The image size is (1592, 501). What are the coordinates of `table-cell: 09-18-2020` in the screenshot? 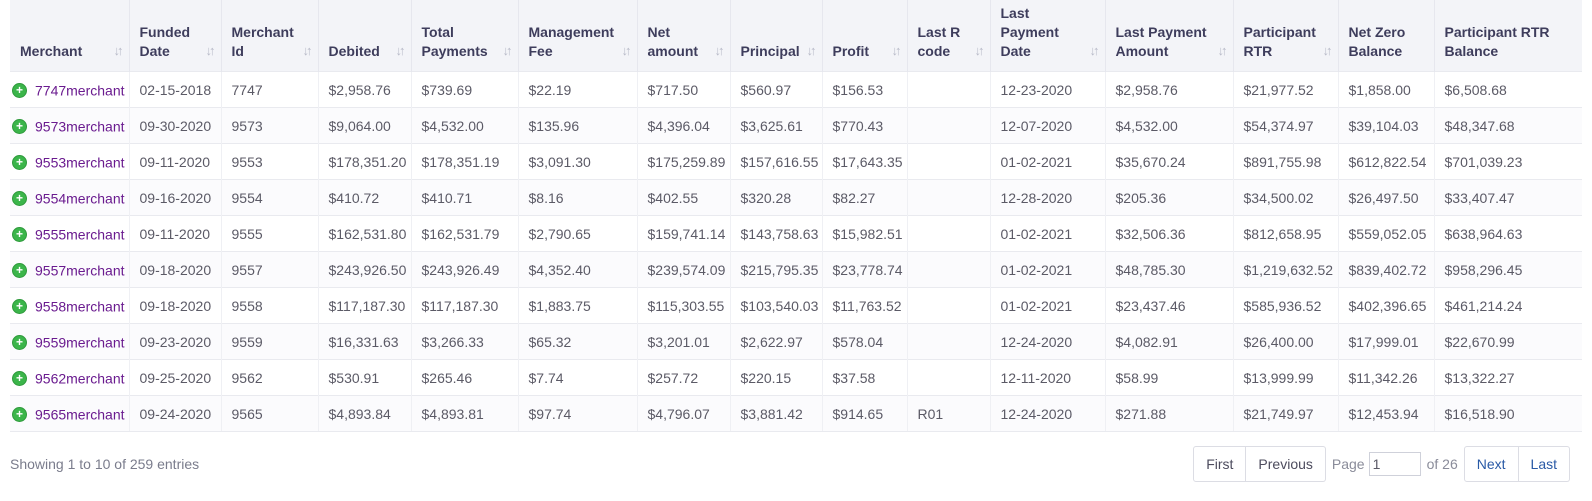 It's located at (175, 305).